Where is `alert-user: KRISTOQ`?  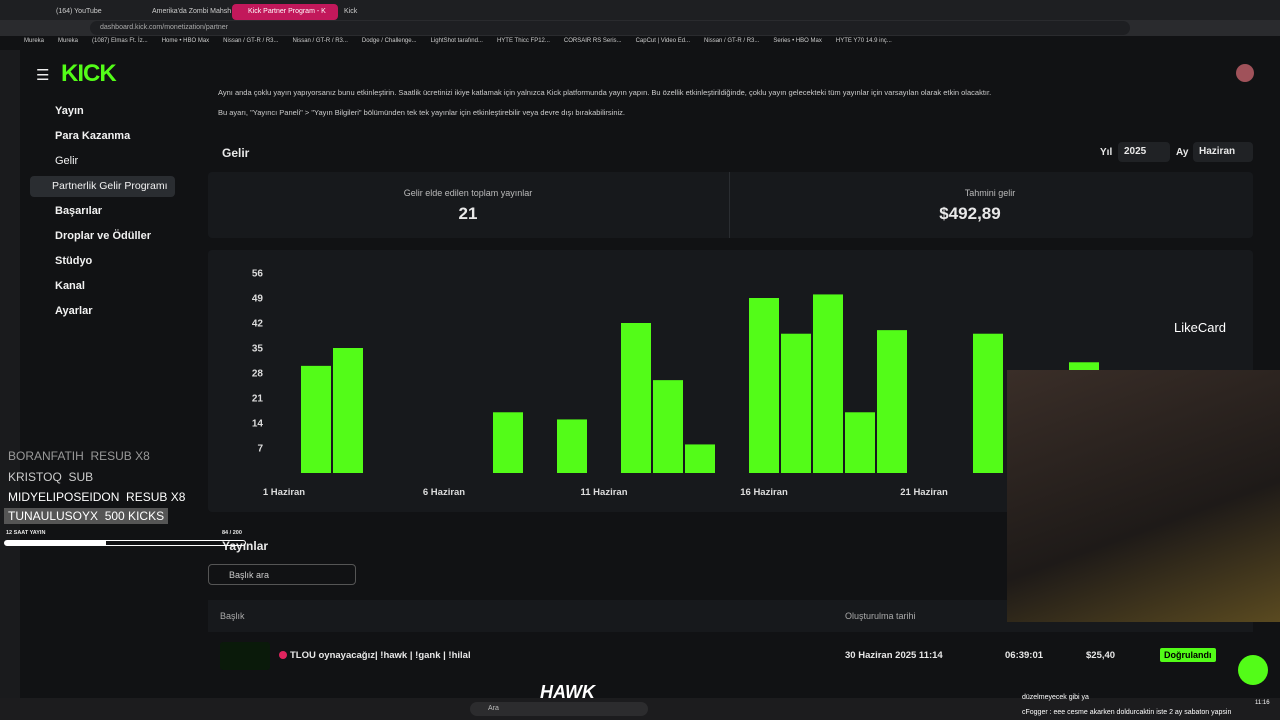 alert-user: KRISTOQ is located at coordinates (35, 477).